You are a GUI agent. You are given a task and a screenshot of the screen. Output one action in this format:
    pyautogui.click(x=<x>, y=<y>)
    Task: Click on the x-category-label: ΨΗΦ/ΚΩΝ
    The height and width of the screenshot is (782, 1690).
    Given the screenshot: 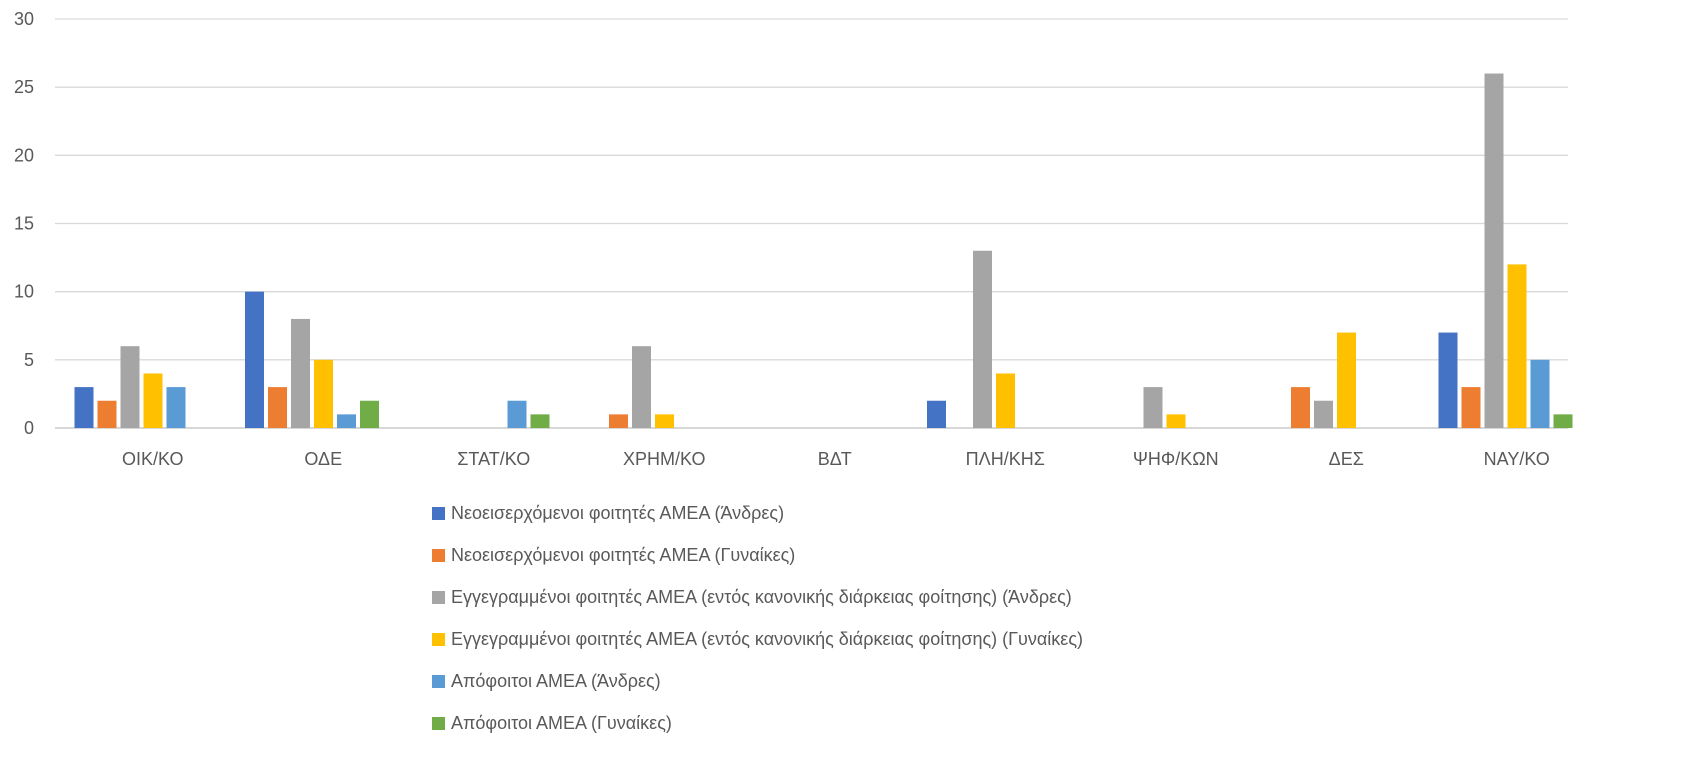 What is the action you would take?
    pyautogui.click(x=1176, y=459)
    